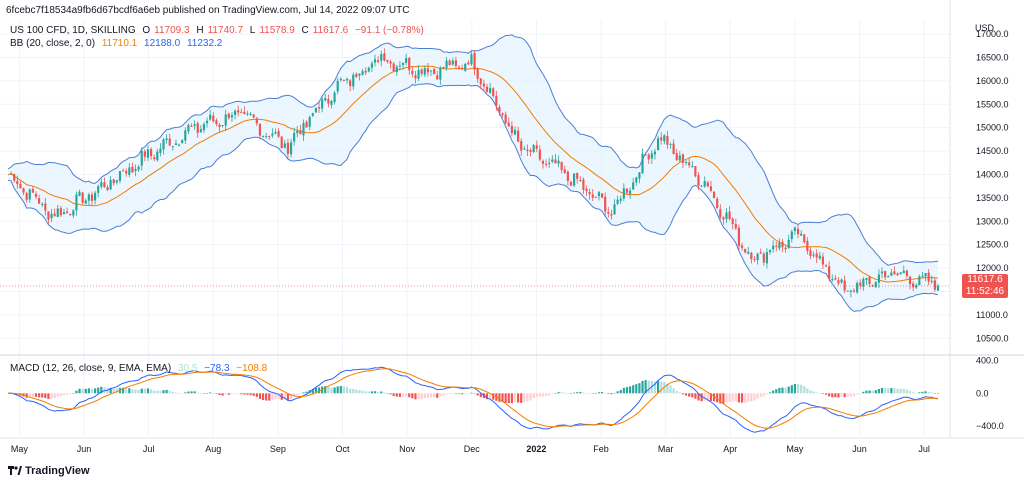 This screenshot has width=1024, height=483. What do you see at coordinates (149, 449) in the screenshot?
I see `time-tick-label: Jul` at bounding box center [149, 449].